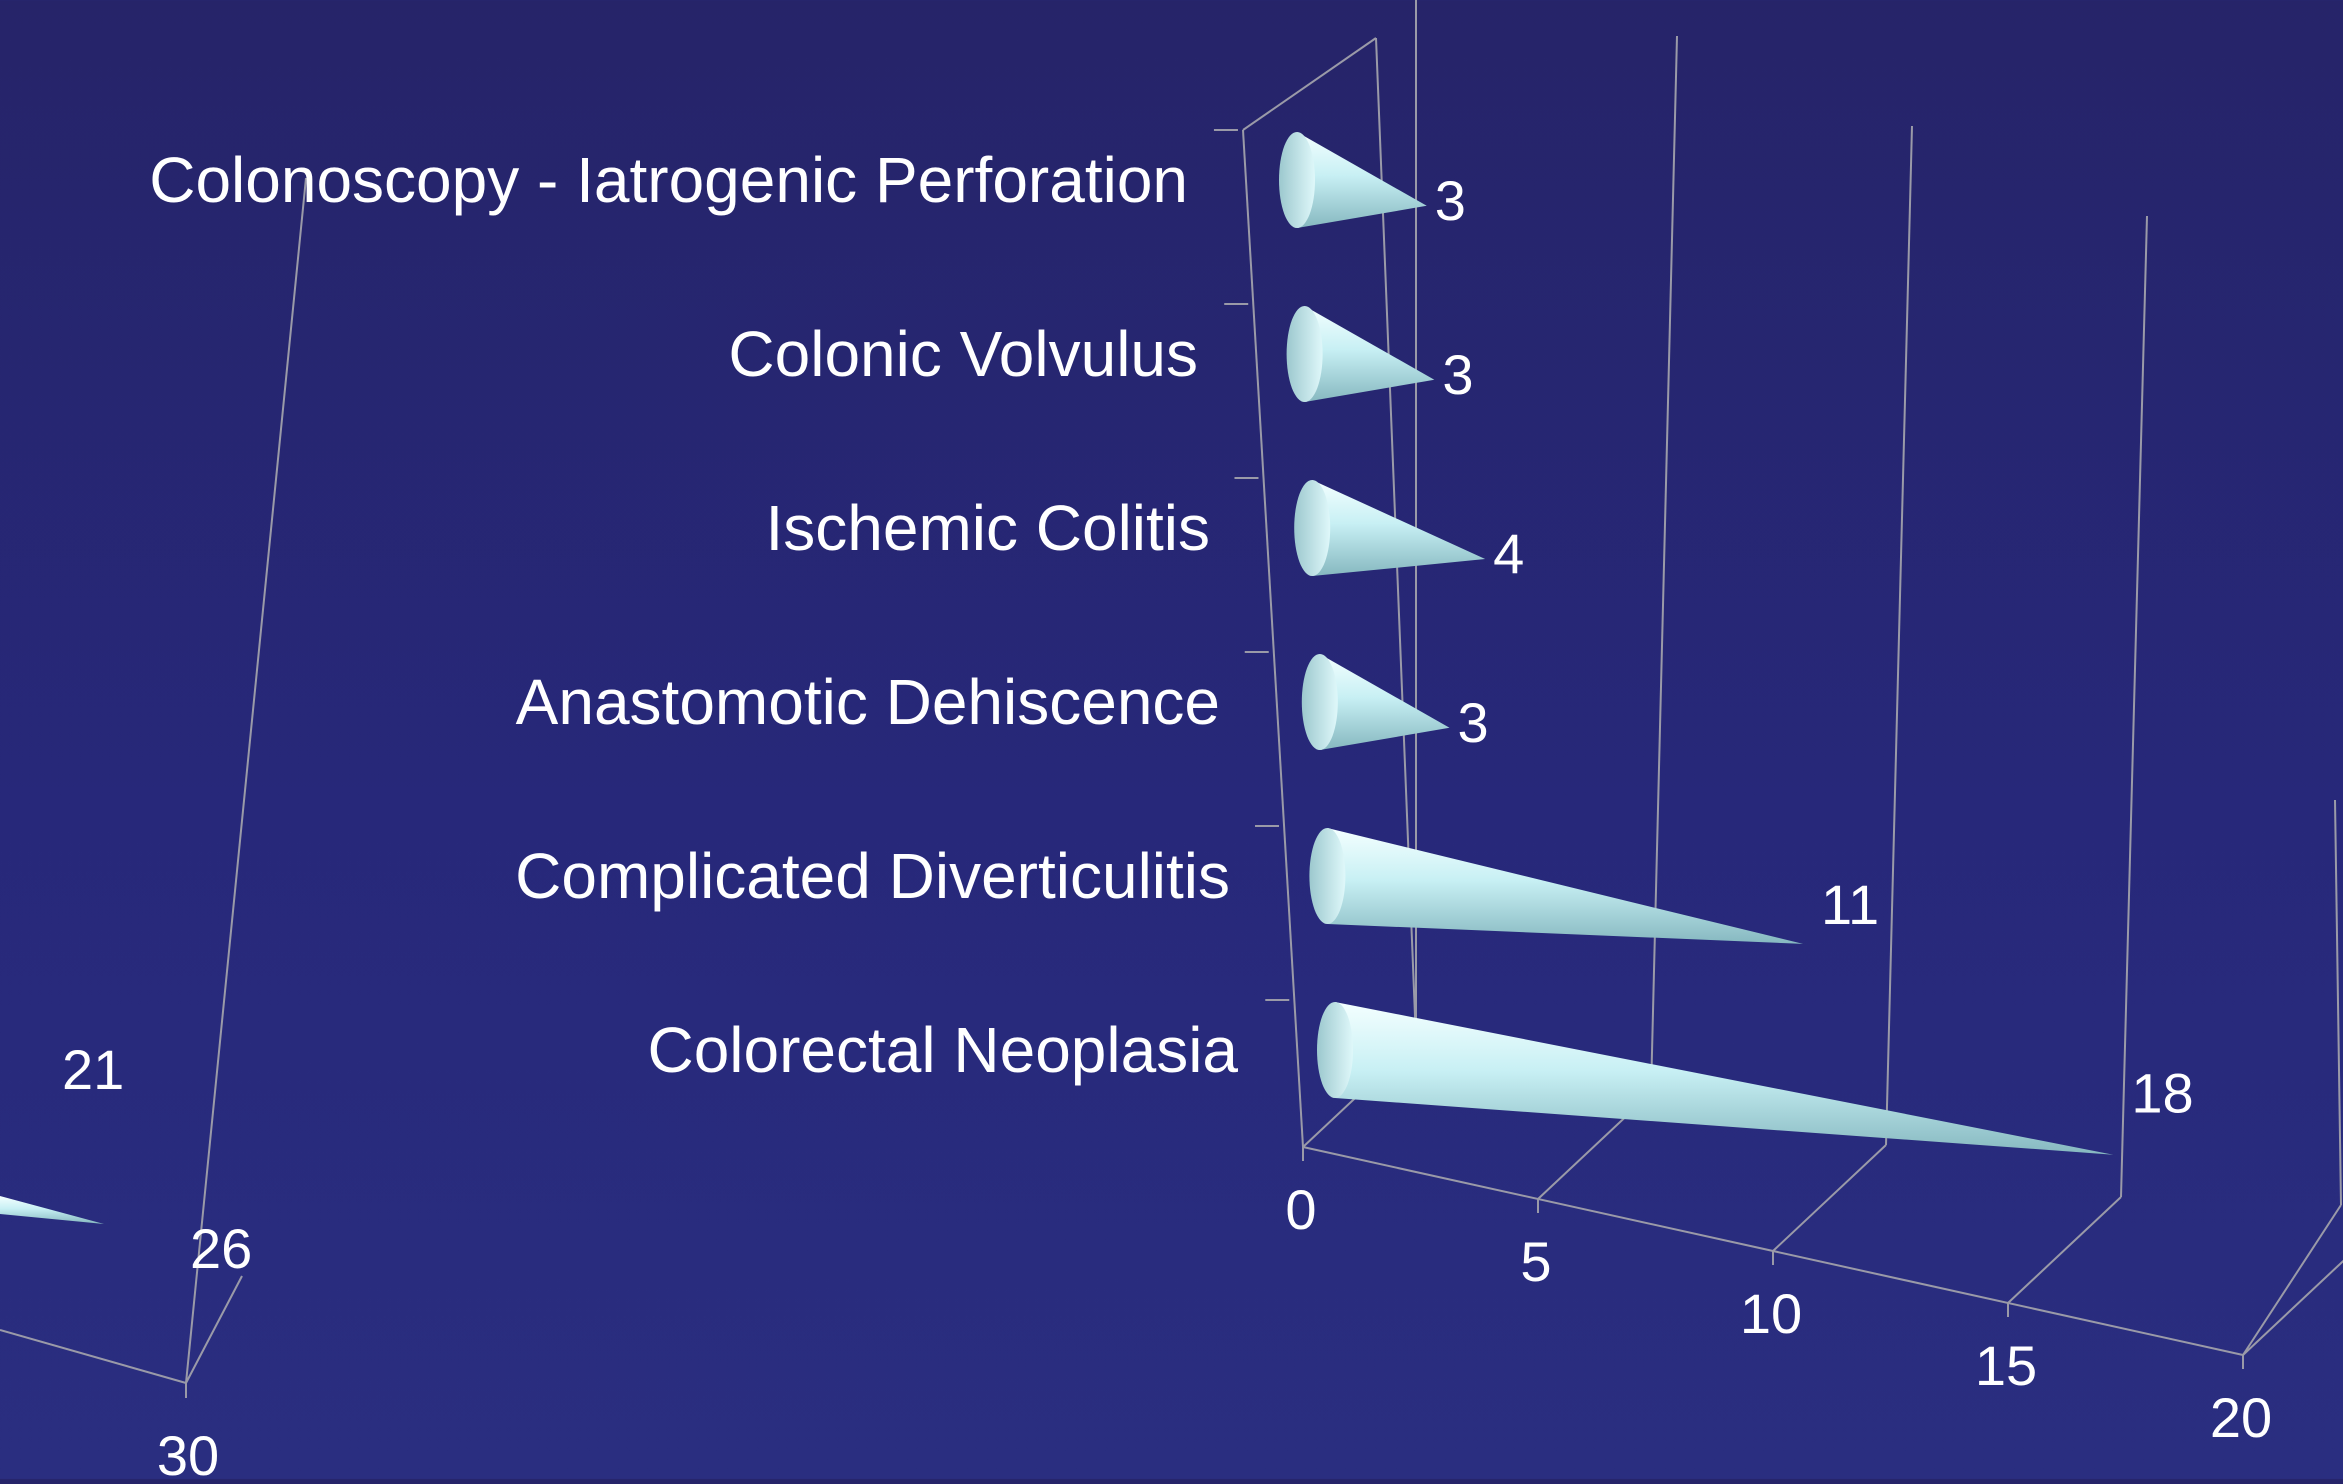 This screenshot has height=1484, width=2343. I want to click on x-tick-label: 26, so click(221, 1248).